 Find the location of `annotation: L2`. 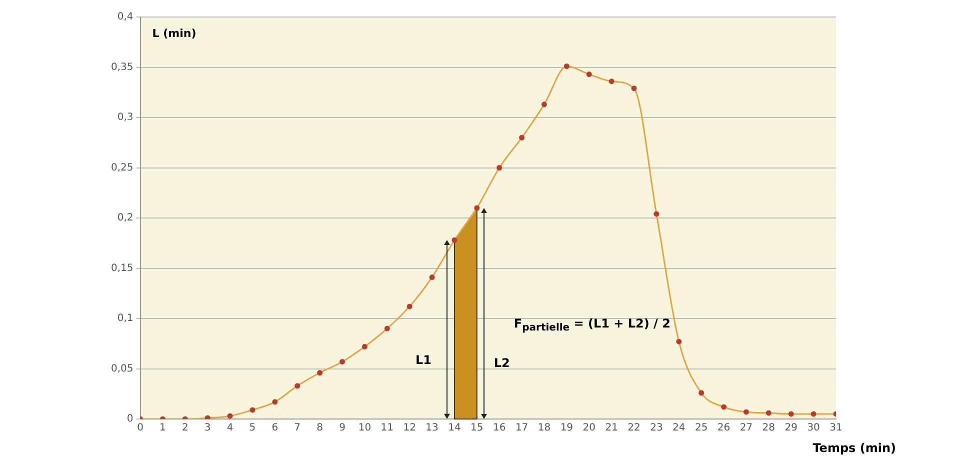

annotation: L2 is located at coordinates (502, 363).